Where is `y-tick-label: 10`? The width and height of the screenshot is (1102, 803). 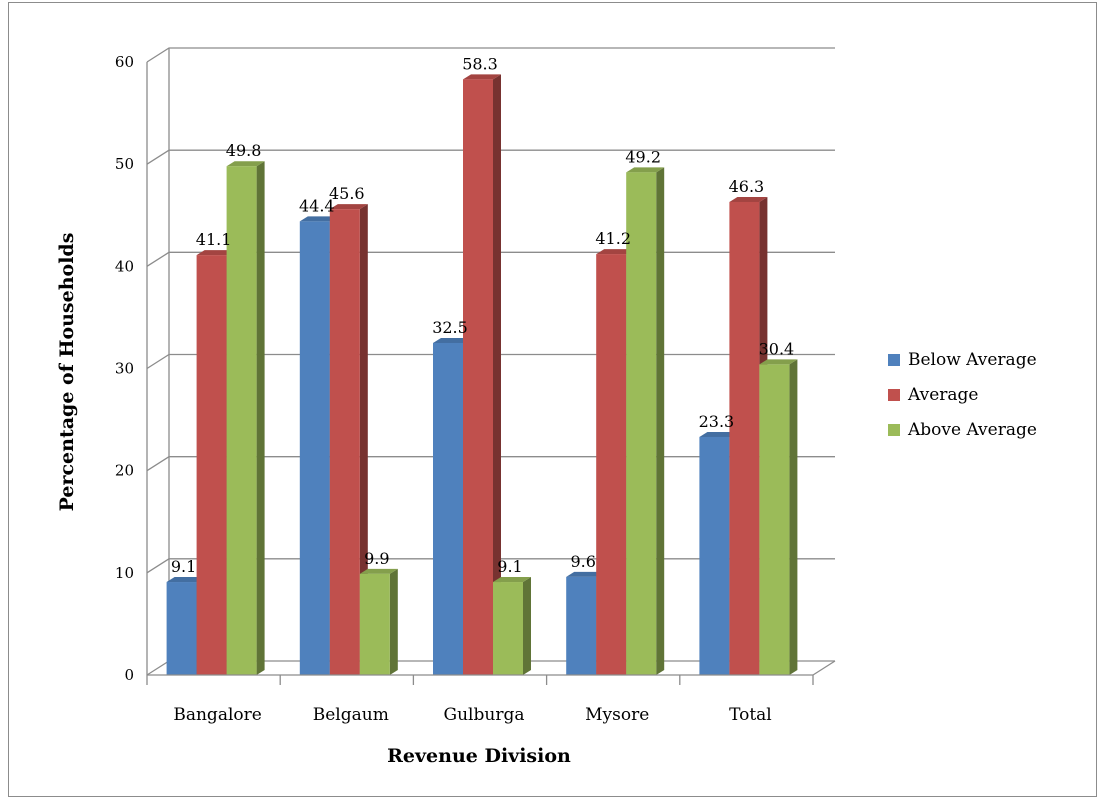
y-tick-label: 10 is located at coordinates (124, 573).